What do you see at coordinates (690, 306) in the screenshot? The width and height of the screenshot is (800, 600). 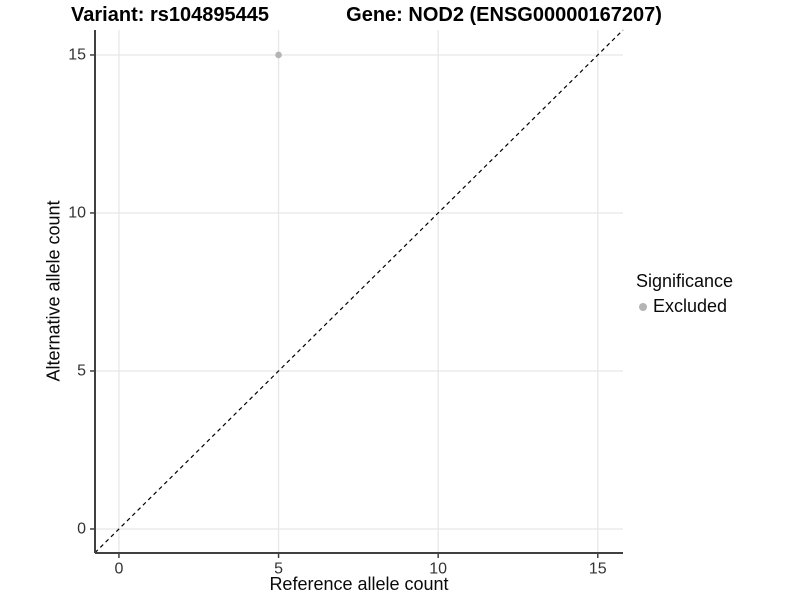 I see `legend-item-label: Excluded` at bounding box center [690, 306].